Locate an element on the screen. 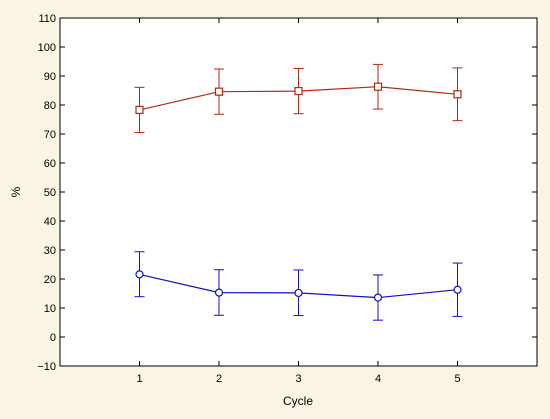 This screenshot has width=550, height=419. y-tick-label: 60 is located at coordinates (50, 164).